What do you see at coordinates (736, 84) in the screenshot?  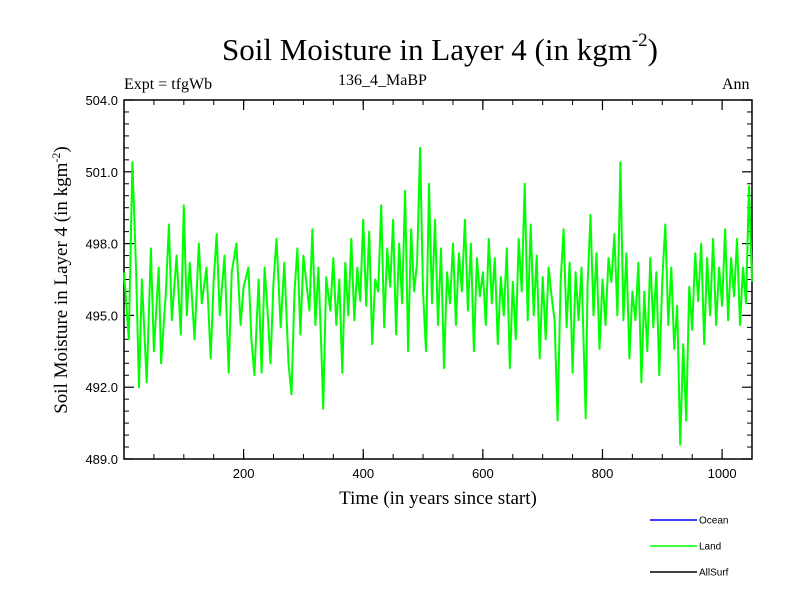 I see `season-label: Ann` at bounding box center [736, 84].